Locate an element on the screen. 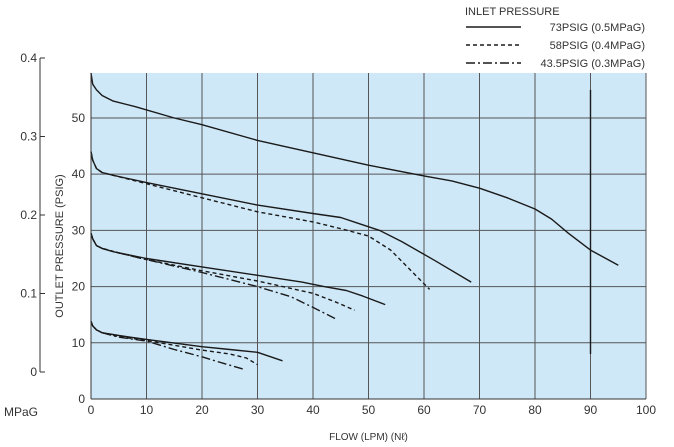 The height and width of the screenshot is (447, 674). legend-title: INLET PRESSURE is located at coordinates (512, 12).